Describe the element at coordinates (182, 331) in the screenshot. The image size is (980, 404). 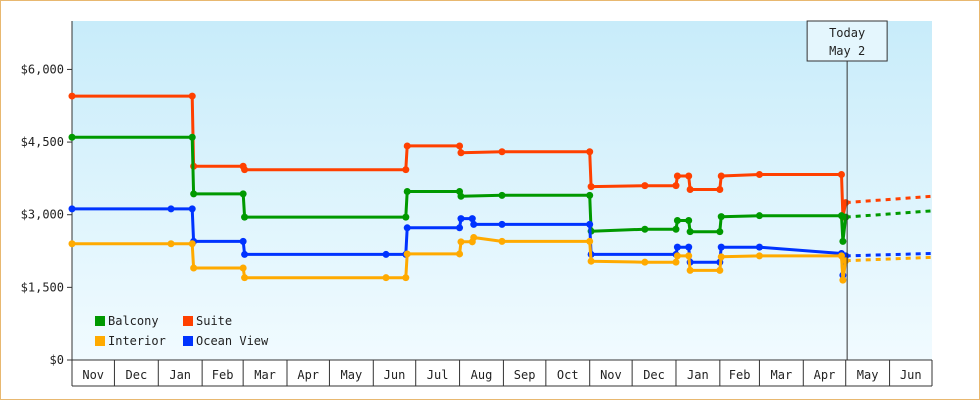
I see `legend: Balcony Suite Interior Ocean View` at that location.